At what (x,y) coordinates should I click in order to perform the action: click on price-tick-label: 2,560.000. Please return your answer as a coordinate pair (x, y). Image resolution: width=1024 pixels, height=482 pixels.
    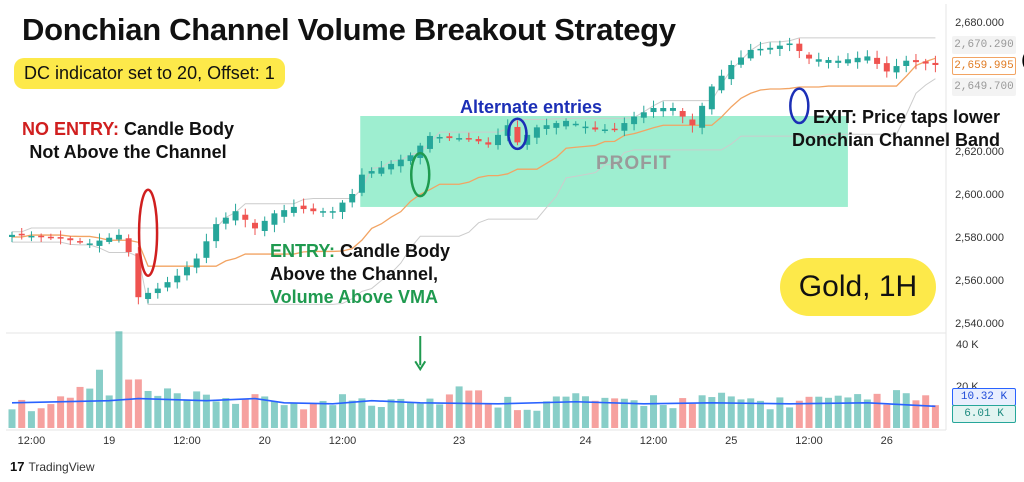
    Looking at the image, I should click on (979, 281).